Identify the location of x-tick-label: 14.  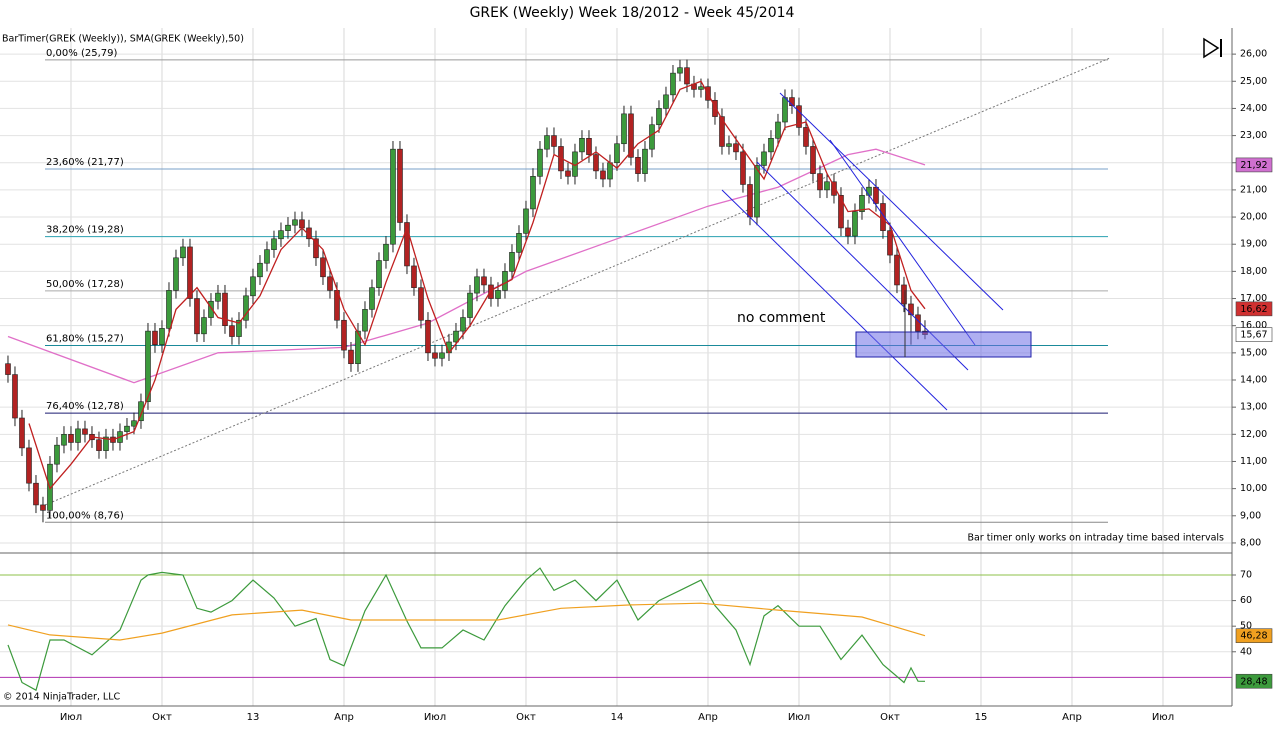
(617, 717).